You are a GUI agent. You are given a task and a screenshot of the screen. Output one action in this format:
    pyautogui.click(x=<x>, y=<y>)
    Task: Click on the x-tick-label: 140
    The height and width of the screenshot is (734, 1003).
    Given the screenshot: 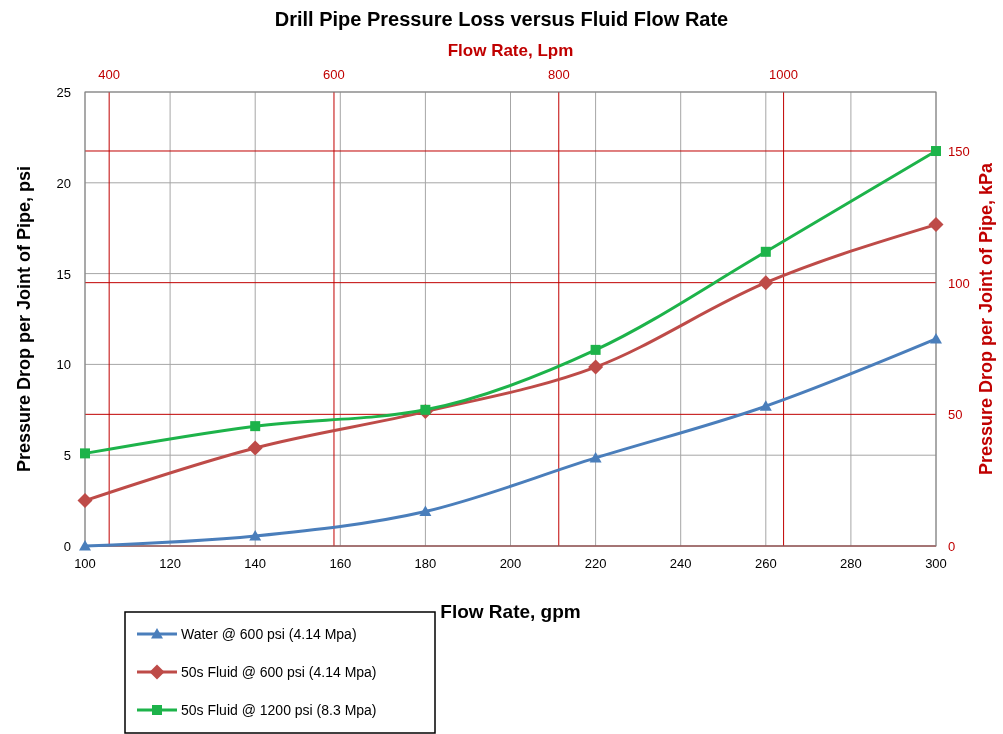 What is the action you would take?
    pyautogui.click(x=255, y=563)
    